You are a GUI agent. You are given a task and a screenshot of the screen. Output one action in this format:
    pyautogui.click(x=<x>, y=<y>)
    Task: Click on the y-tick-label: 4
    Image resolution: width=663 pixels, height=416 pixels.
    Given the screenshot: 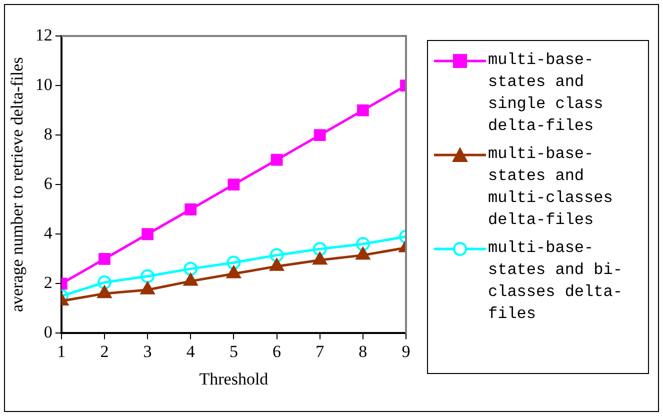 What is the action you would take?
    pyautogui.click(x=48, y=233)
    